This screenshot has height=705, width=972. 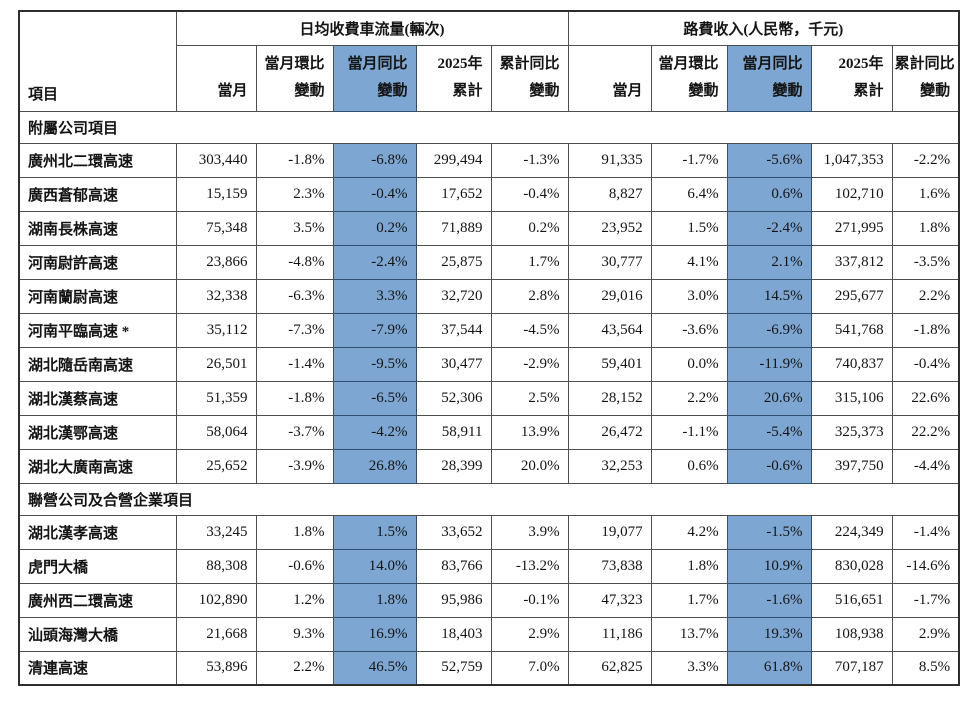 I want to click on row-label: 湖北漢孝高速, so click(x=97, y=532).